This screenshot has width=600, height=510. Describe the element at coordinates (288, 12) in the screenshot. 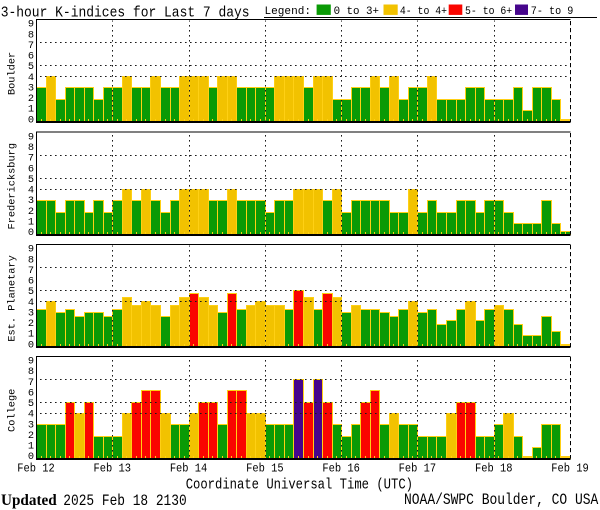

I see `svg-text: Legend:` at that location.